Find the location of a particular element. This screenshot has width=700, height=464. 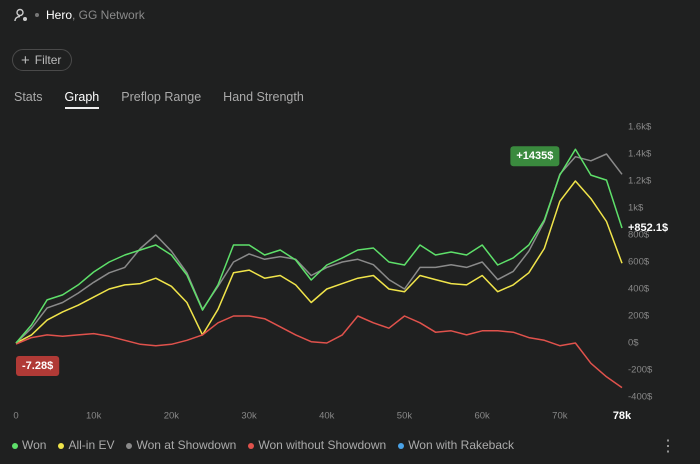

plus-icon: + is located at coordinates (25, 60).